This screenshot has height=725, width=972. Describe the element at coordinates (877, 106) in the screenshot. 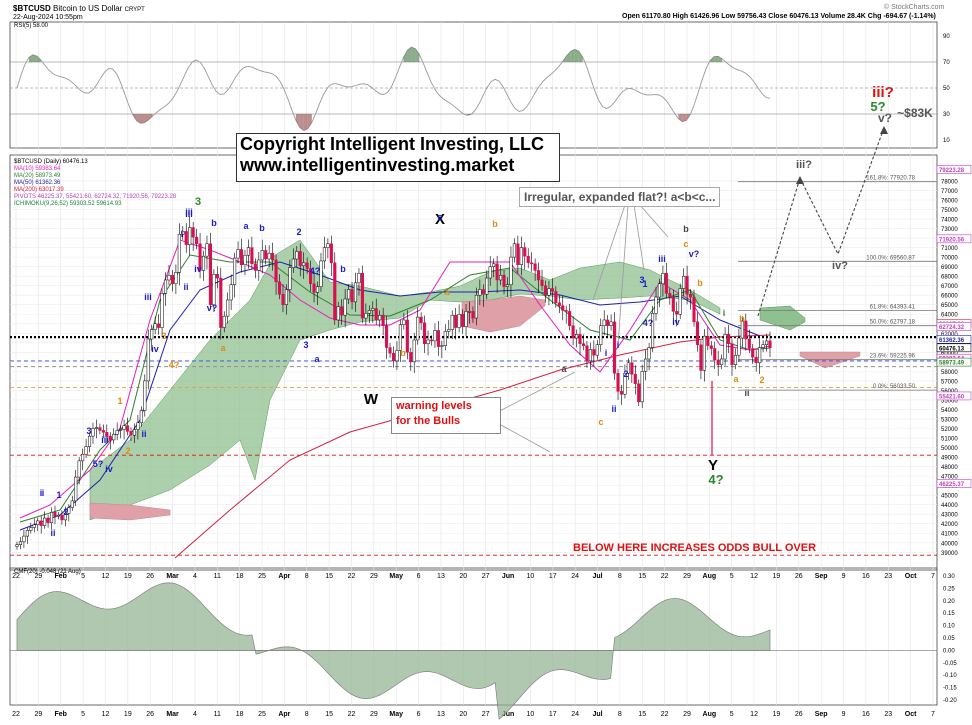

I see `wave-5-label: 5?` at that location.